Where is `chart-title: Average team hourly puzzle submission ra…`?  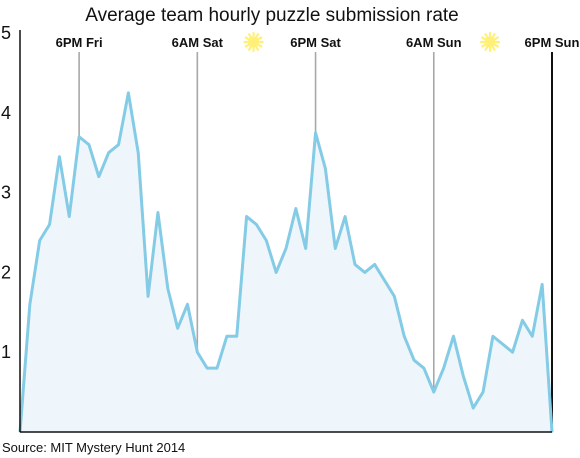 chart-title: Average team hourly puzzle submission ra… is located at coordinates (272, 15).